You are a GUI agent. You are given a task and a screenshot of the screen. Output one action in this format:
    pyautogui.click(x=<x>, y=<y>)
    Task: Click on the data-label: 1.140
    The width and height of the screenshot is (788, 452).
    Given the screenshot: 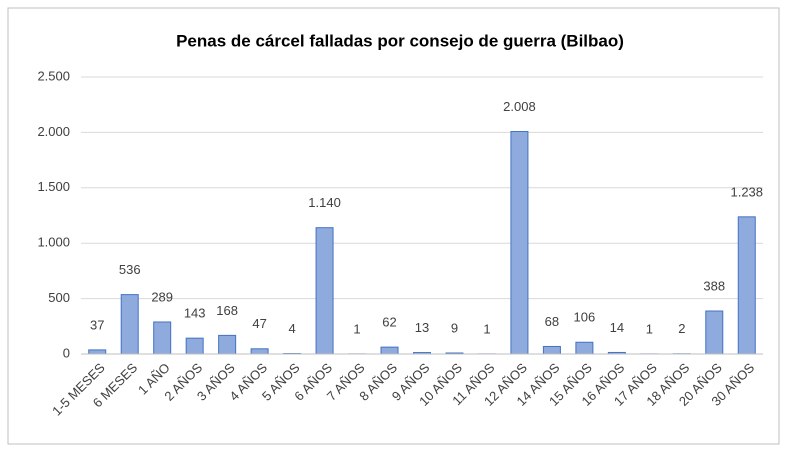 What is the action you would take?
    pyautogui.click(x=324, y=202)
    